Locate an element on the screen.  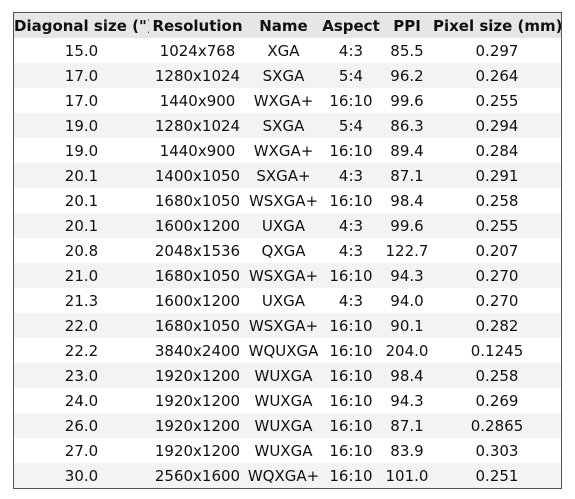
table-cell: QXGA is located at coordinates (283, 250).